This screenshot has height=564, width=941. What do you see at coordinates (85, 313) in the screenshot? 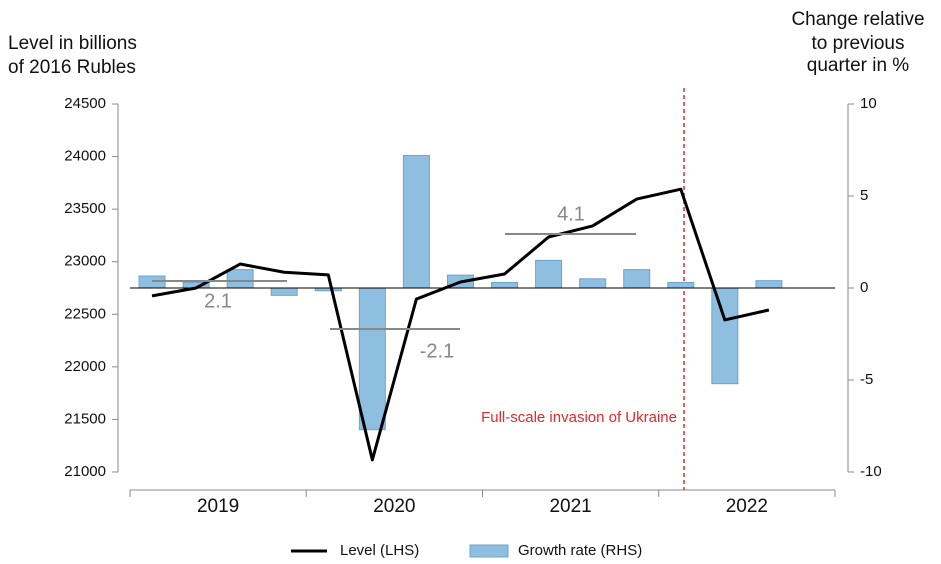
I see `y-tick-label: 22500` at bounding box center [85, 313].